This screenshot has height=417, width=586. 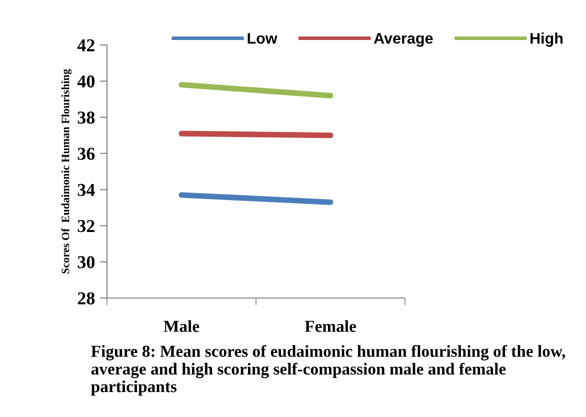 What do you see at coordinates (86, 226) in the screenshot?
I see `y-tick-label: 32` at bounding box center [86, 226].